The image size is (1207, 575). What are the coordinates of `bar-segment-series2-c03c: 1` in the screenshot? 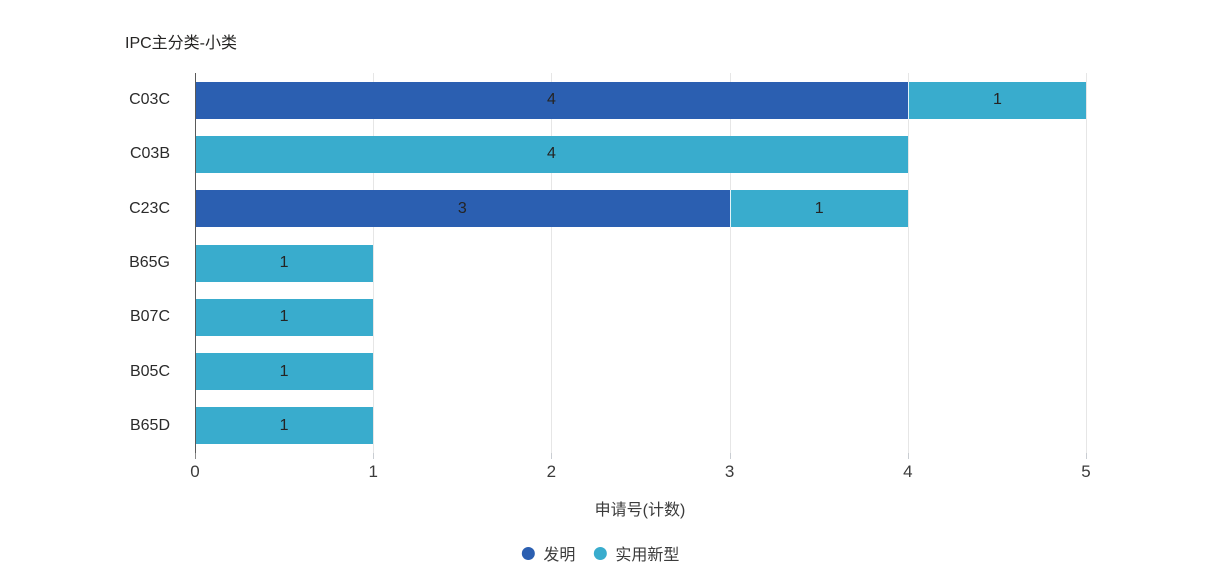 It's located at (996, 100).